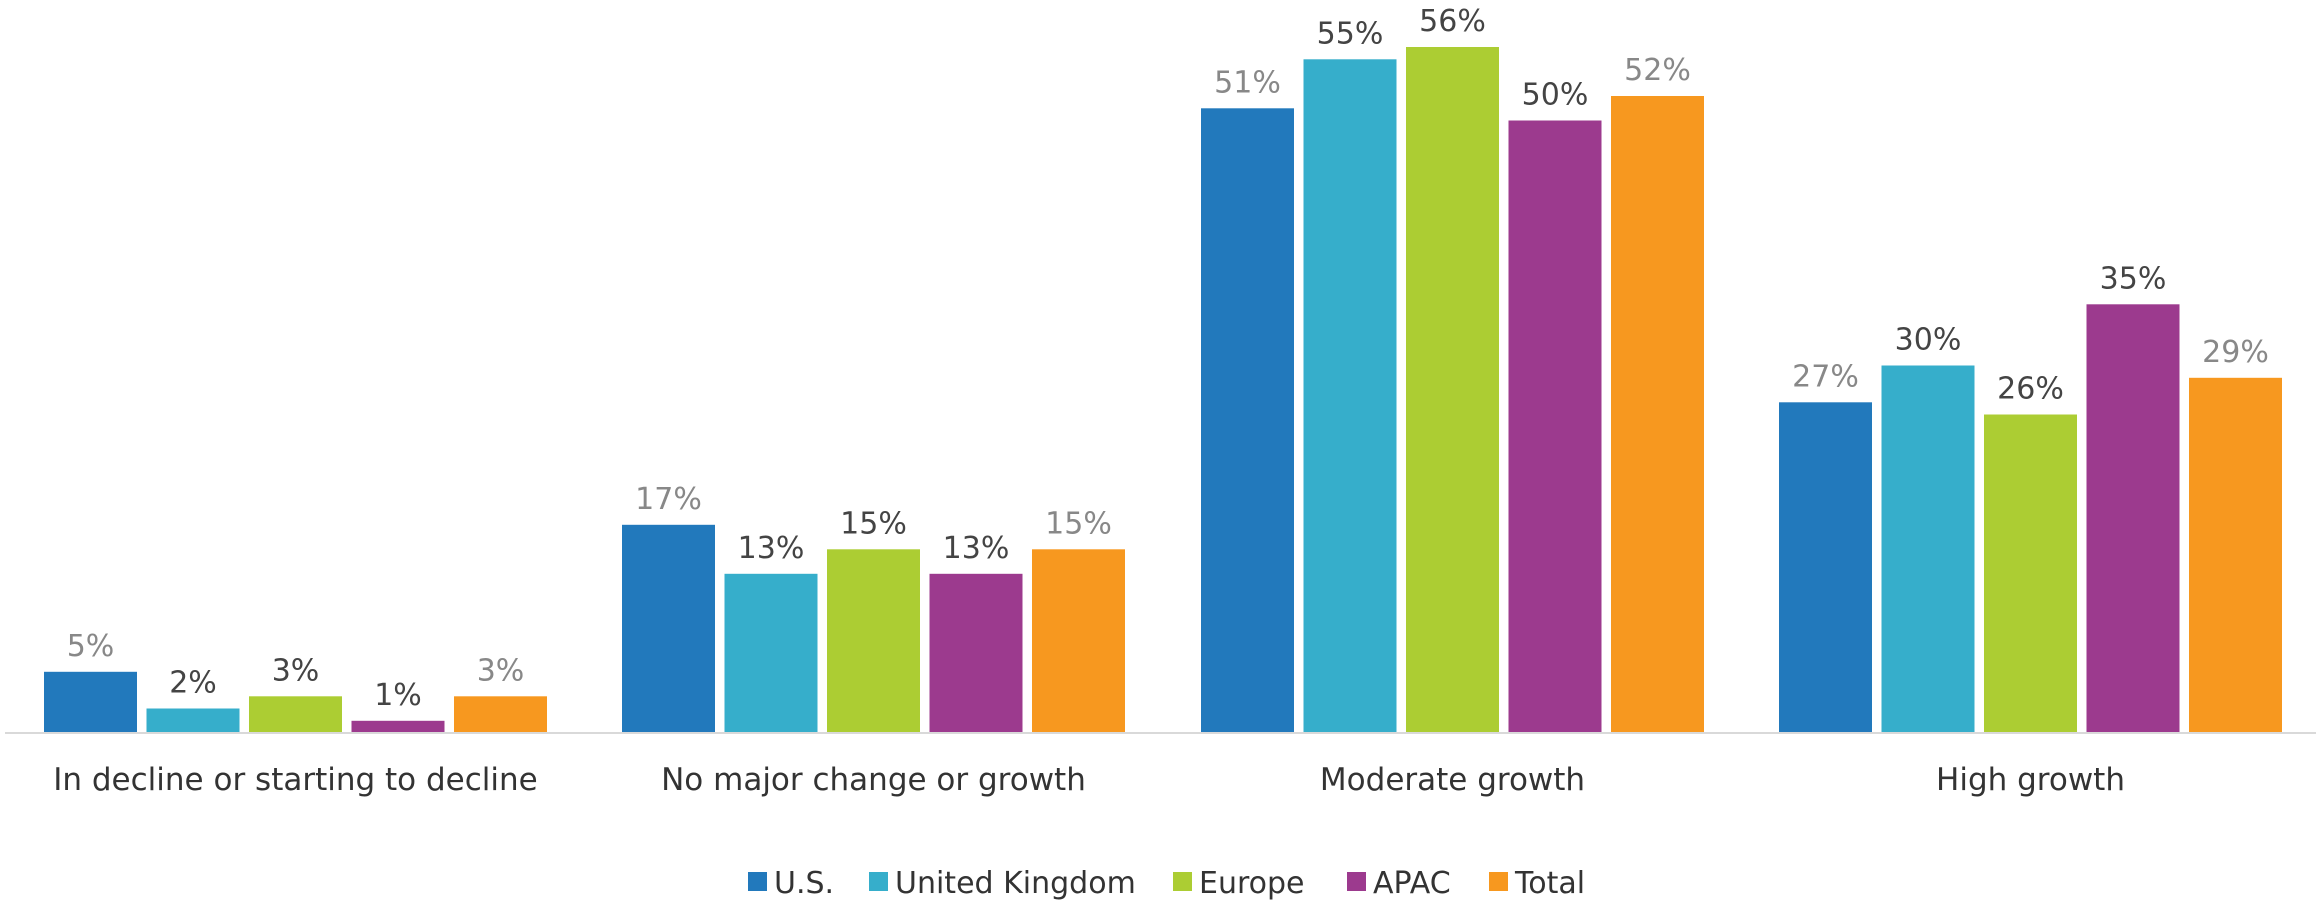 The height and width of the screenshot is (914, 2316). I want to click on bar-u-s--3, so click(1825, 568).